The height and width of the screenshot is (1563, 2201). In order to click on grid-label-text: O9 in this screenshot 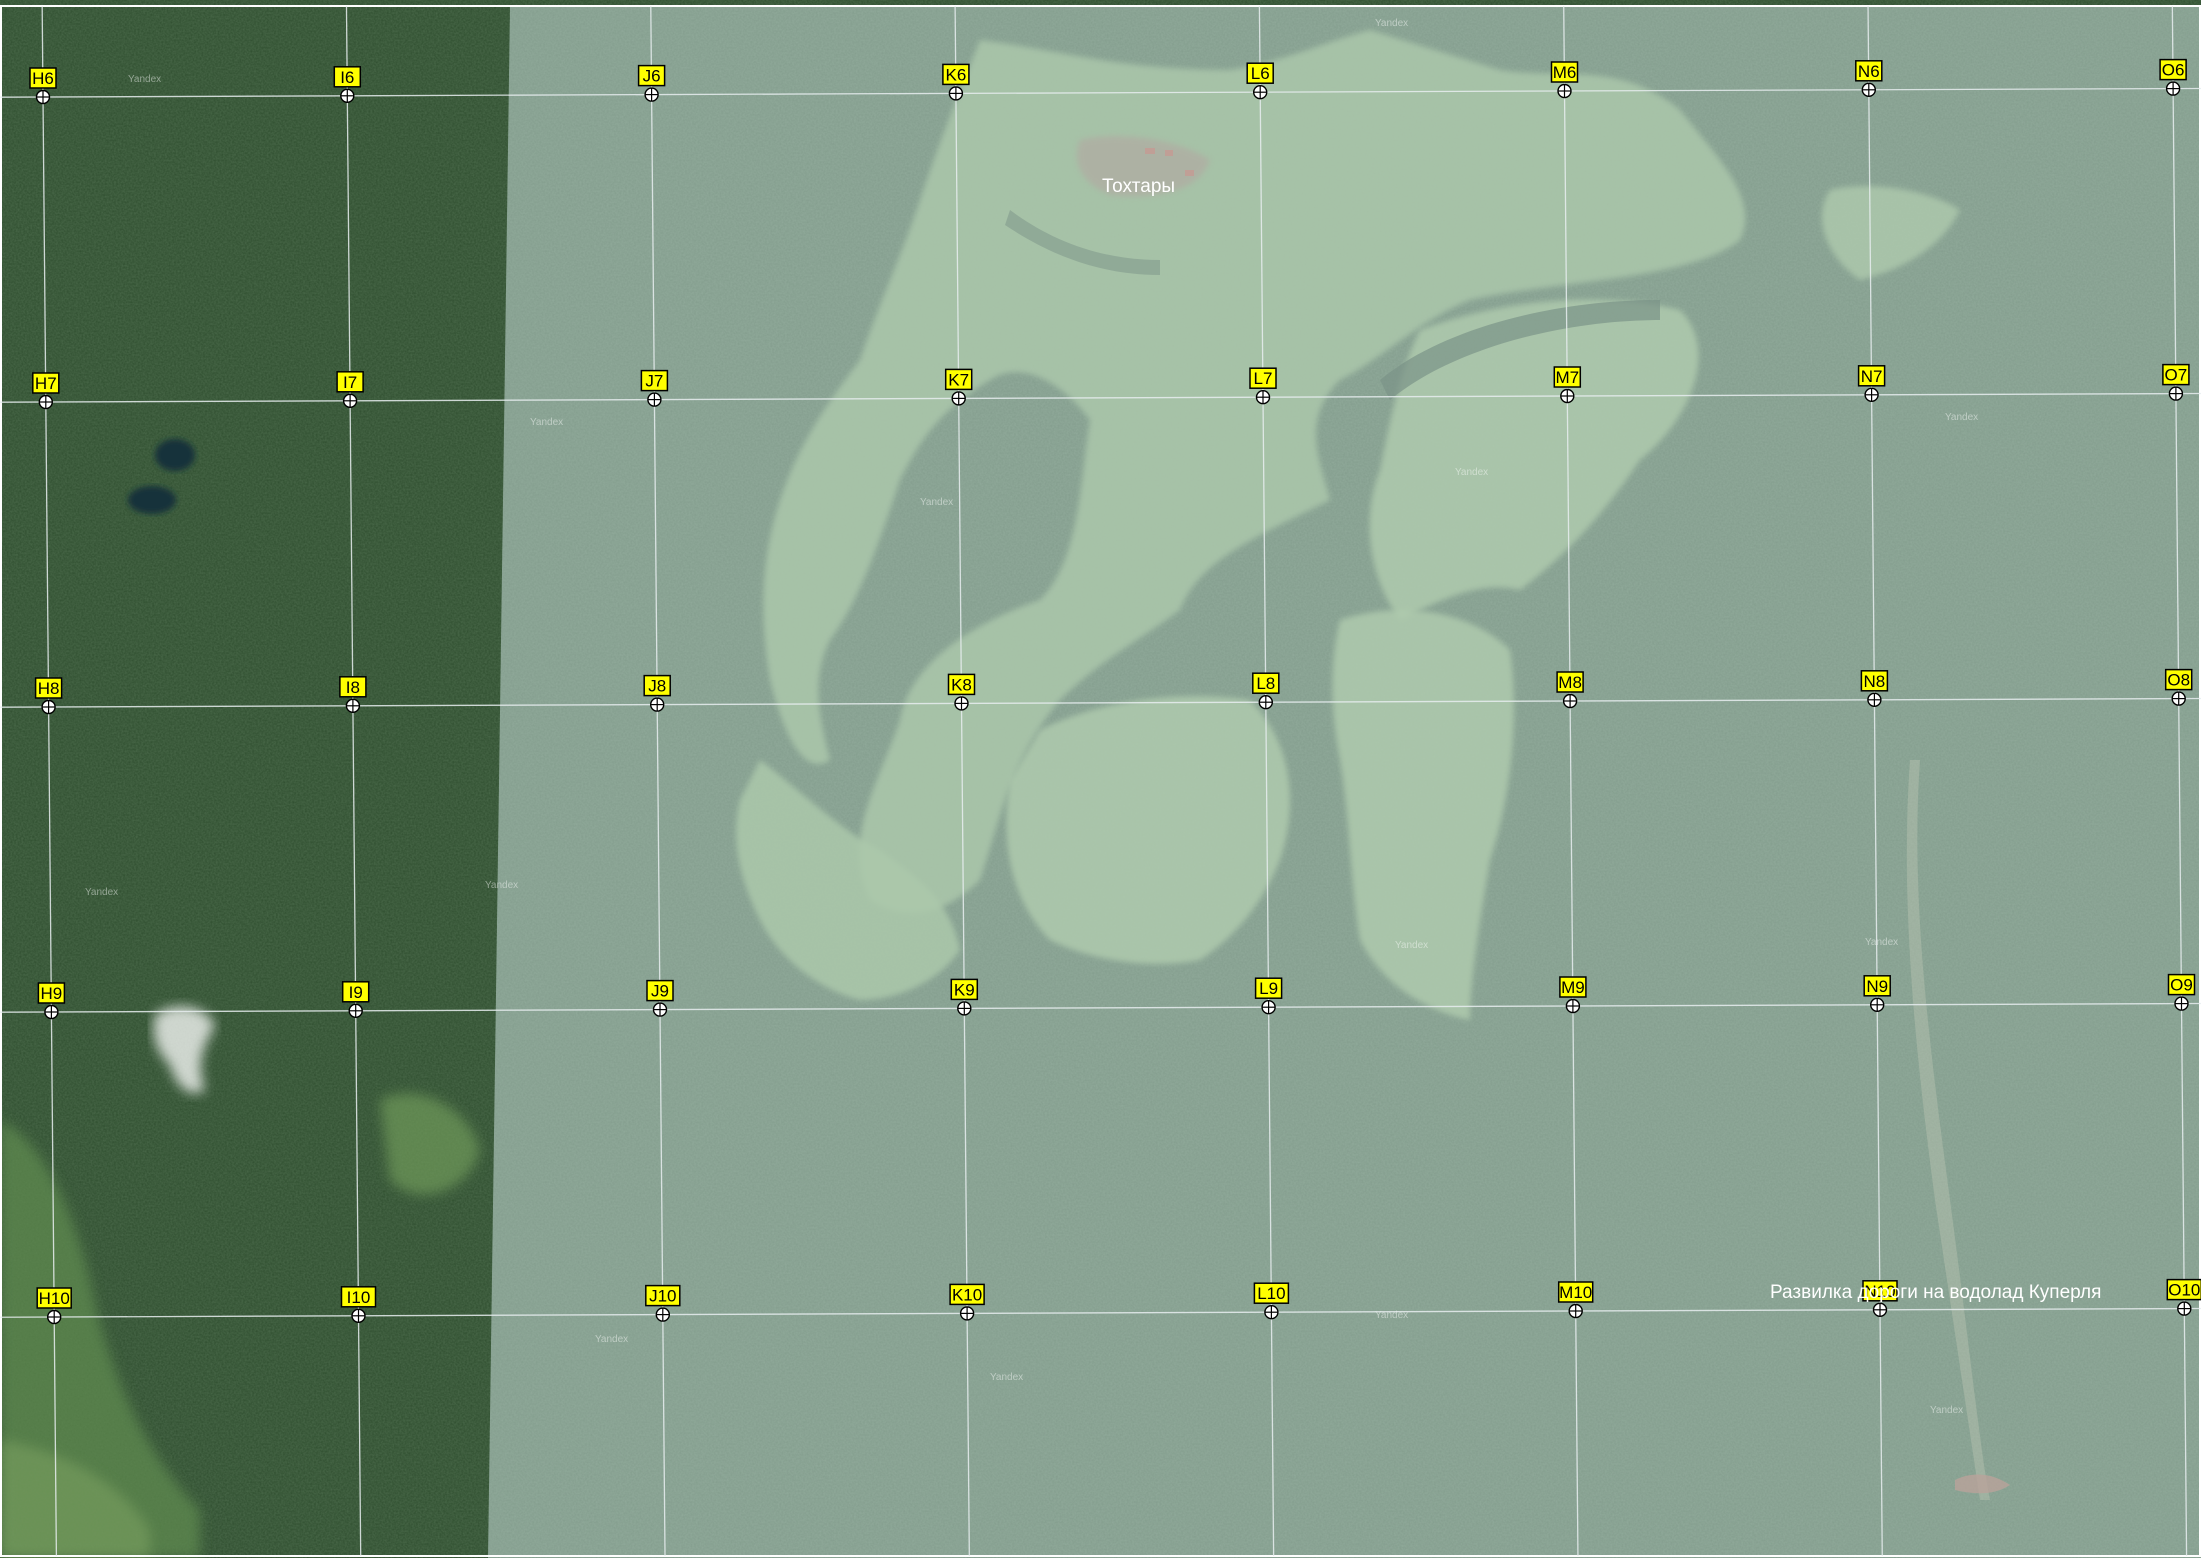, I will do `click(2181, 985)`.